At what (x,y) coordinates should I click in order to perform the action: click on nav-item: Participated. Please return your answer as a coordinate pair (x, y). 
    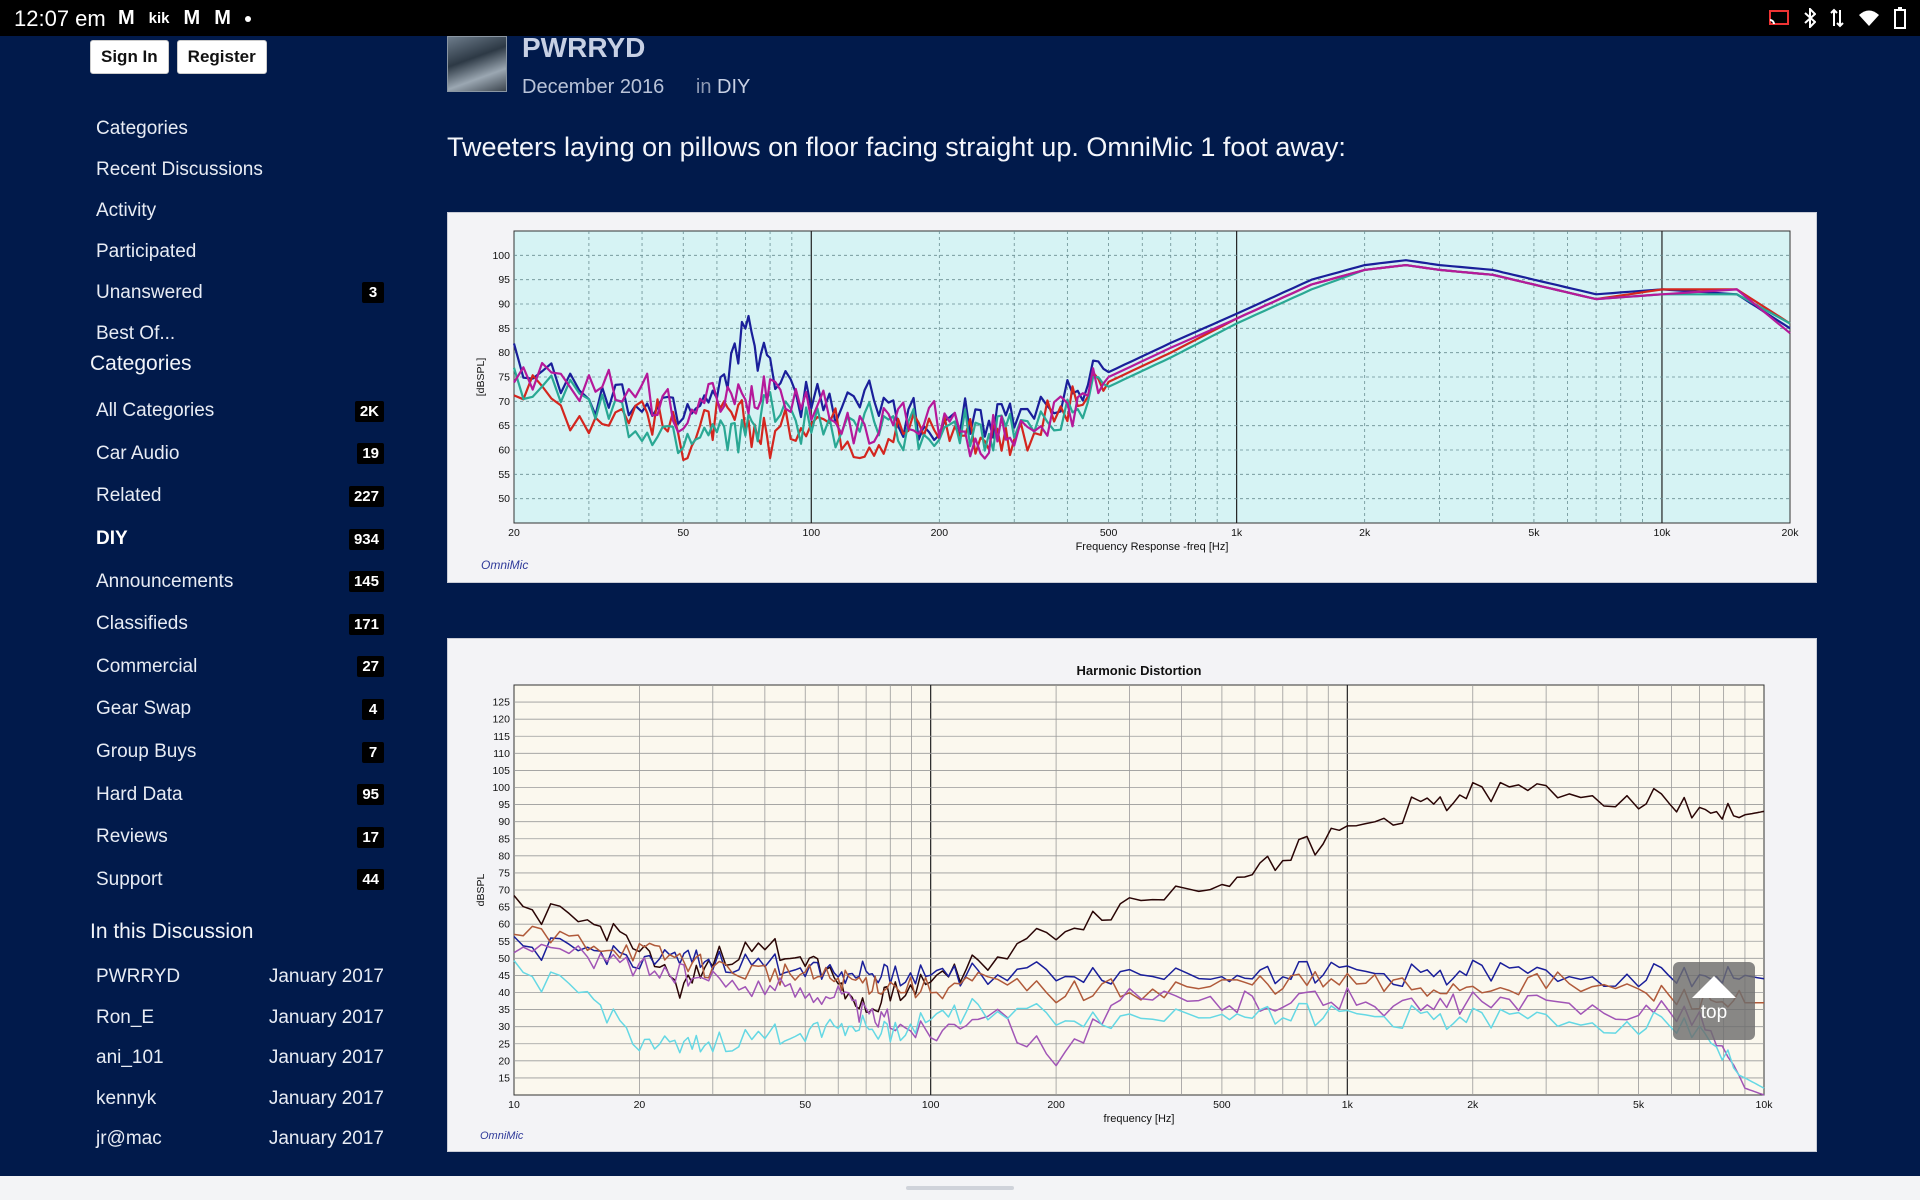
    Looking at the image, I should click on (240, 251).